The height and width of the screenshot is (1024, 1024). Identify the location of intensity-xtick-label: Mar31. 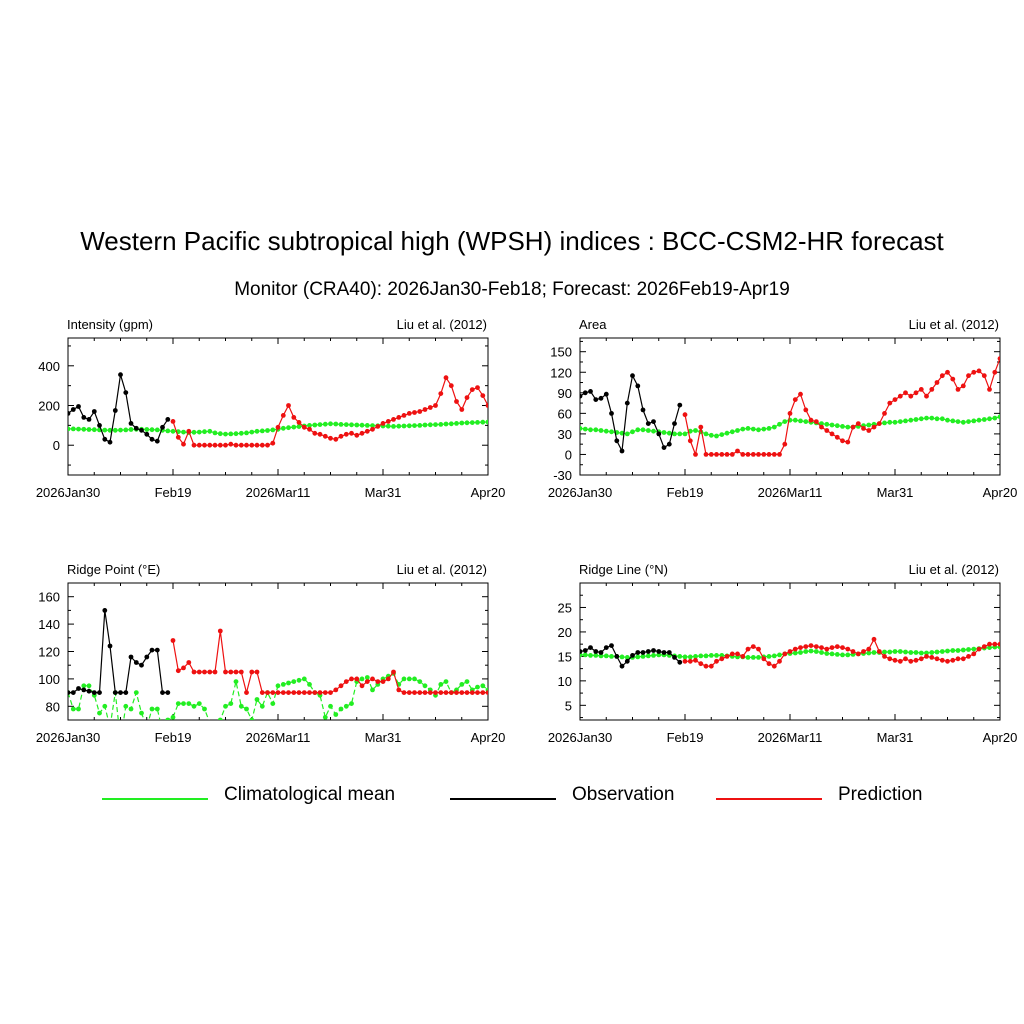
(383, 492).